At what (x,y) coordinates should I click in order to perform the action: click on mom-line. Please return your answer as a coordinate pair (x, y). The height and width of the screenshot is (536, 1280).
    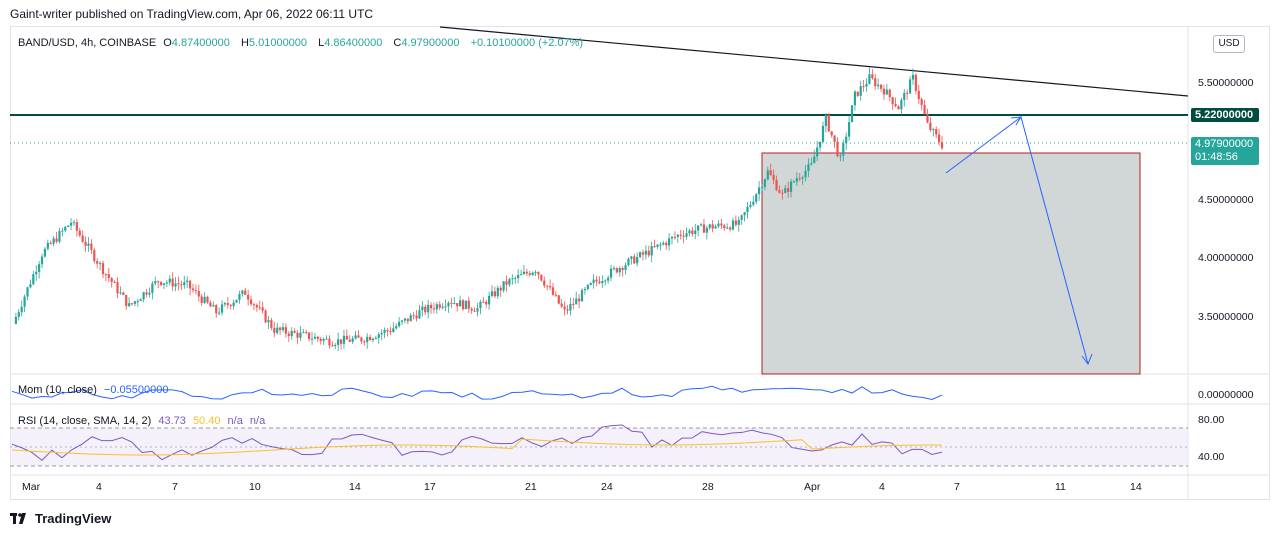
    Looking at the image, I should click on (477, 393).